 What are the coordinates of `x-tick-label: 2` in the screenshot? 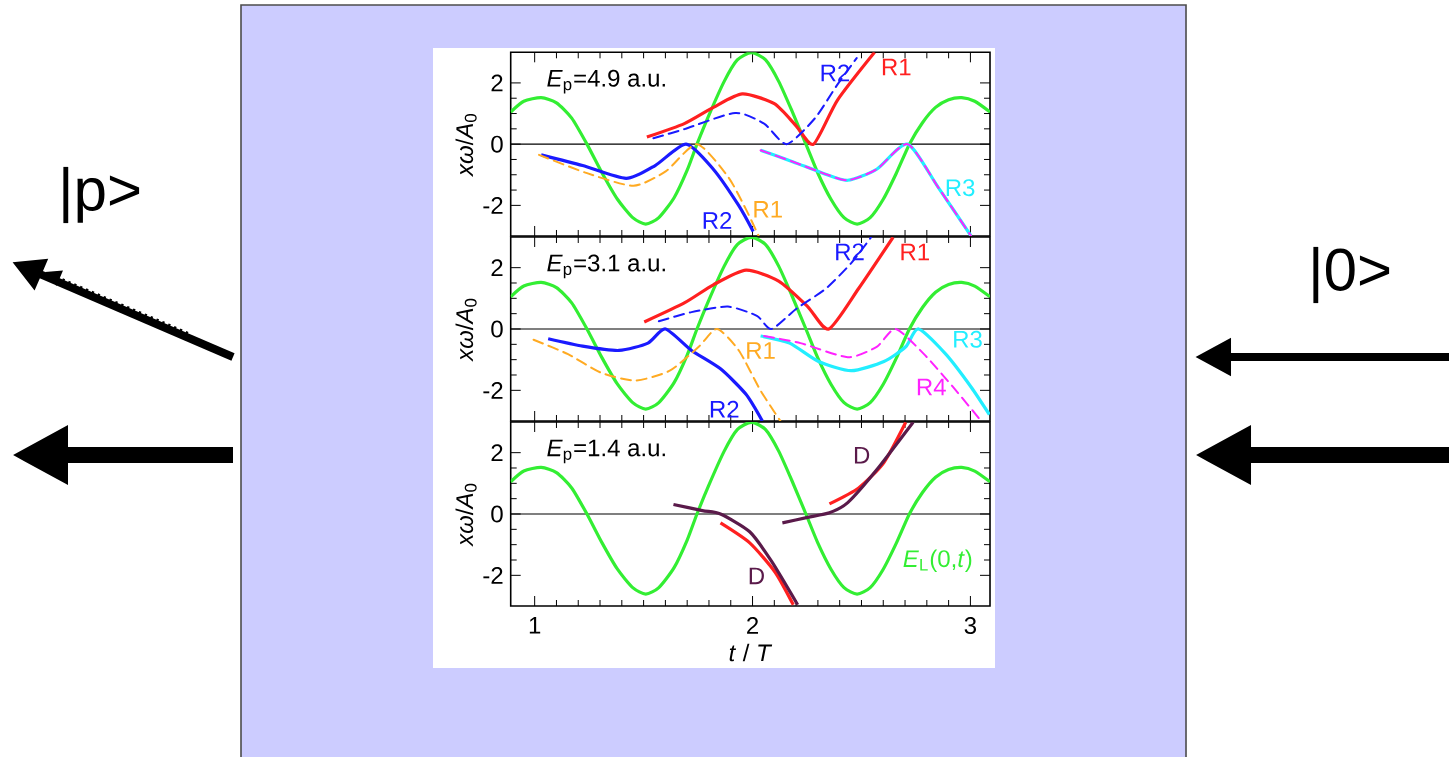 It's located at (753, 625).